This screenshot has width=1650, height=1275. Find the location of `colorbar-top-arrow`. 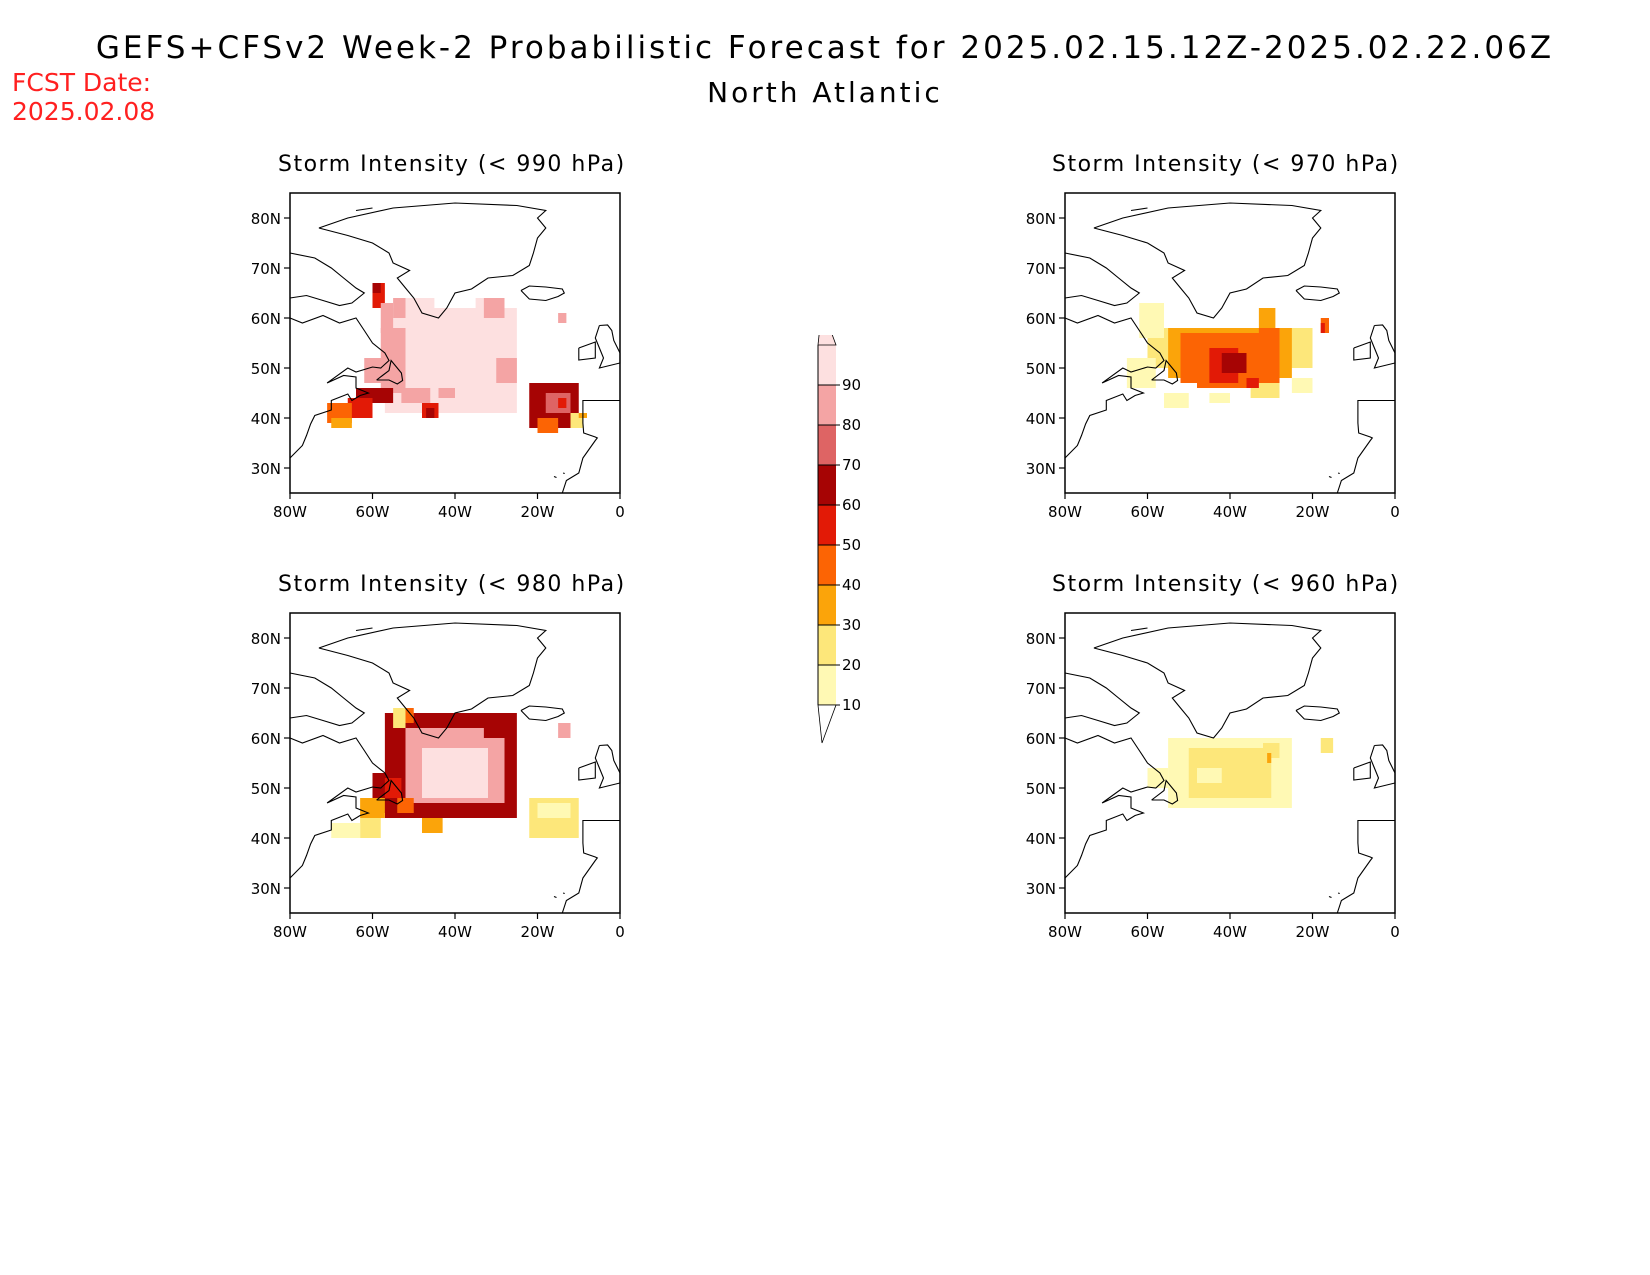

colorbar-top-arrow is located at coordinates (827, 340).